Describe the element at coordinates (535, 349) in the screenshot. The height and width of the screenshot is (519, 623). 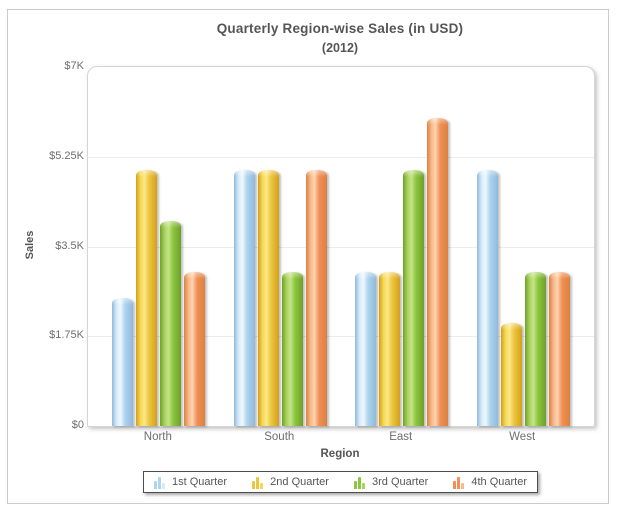
I see `bar-west-3rd-quarter` at that location.